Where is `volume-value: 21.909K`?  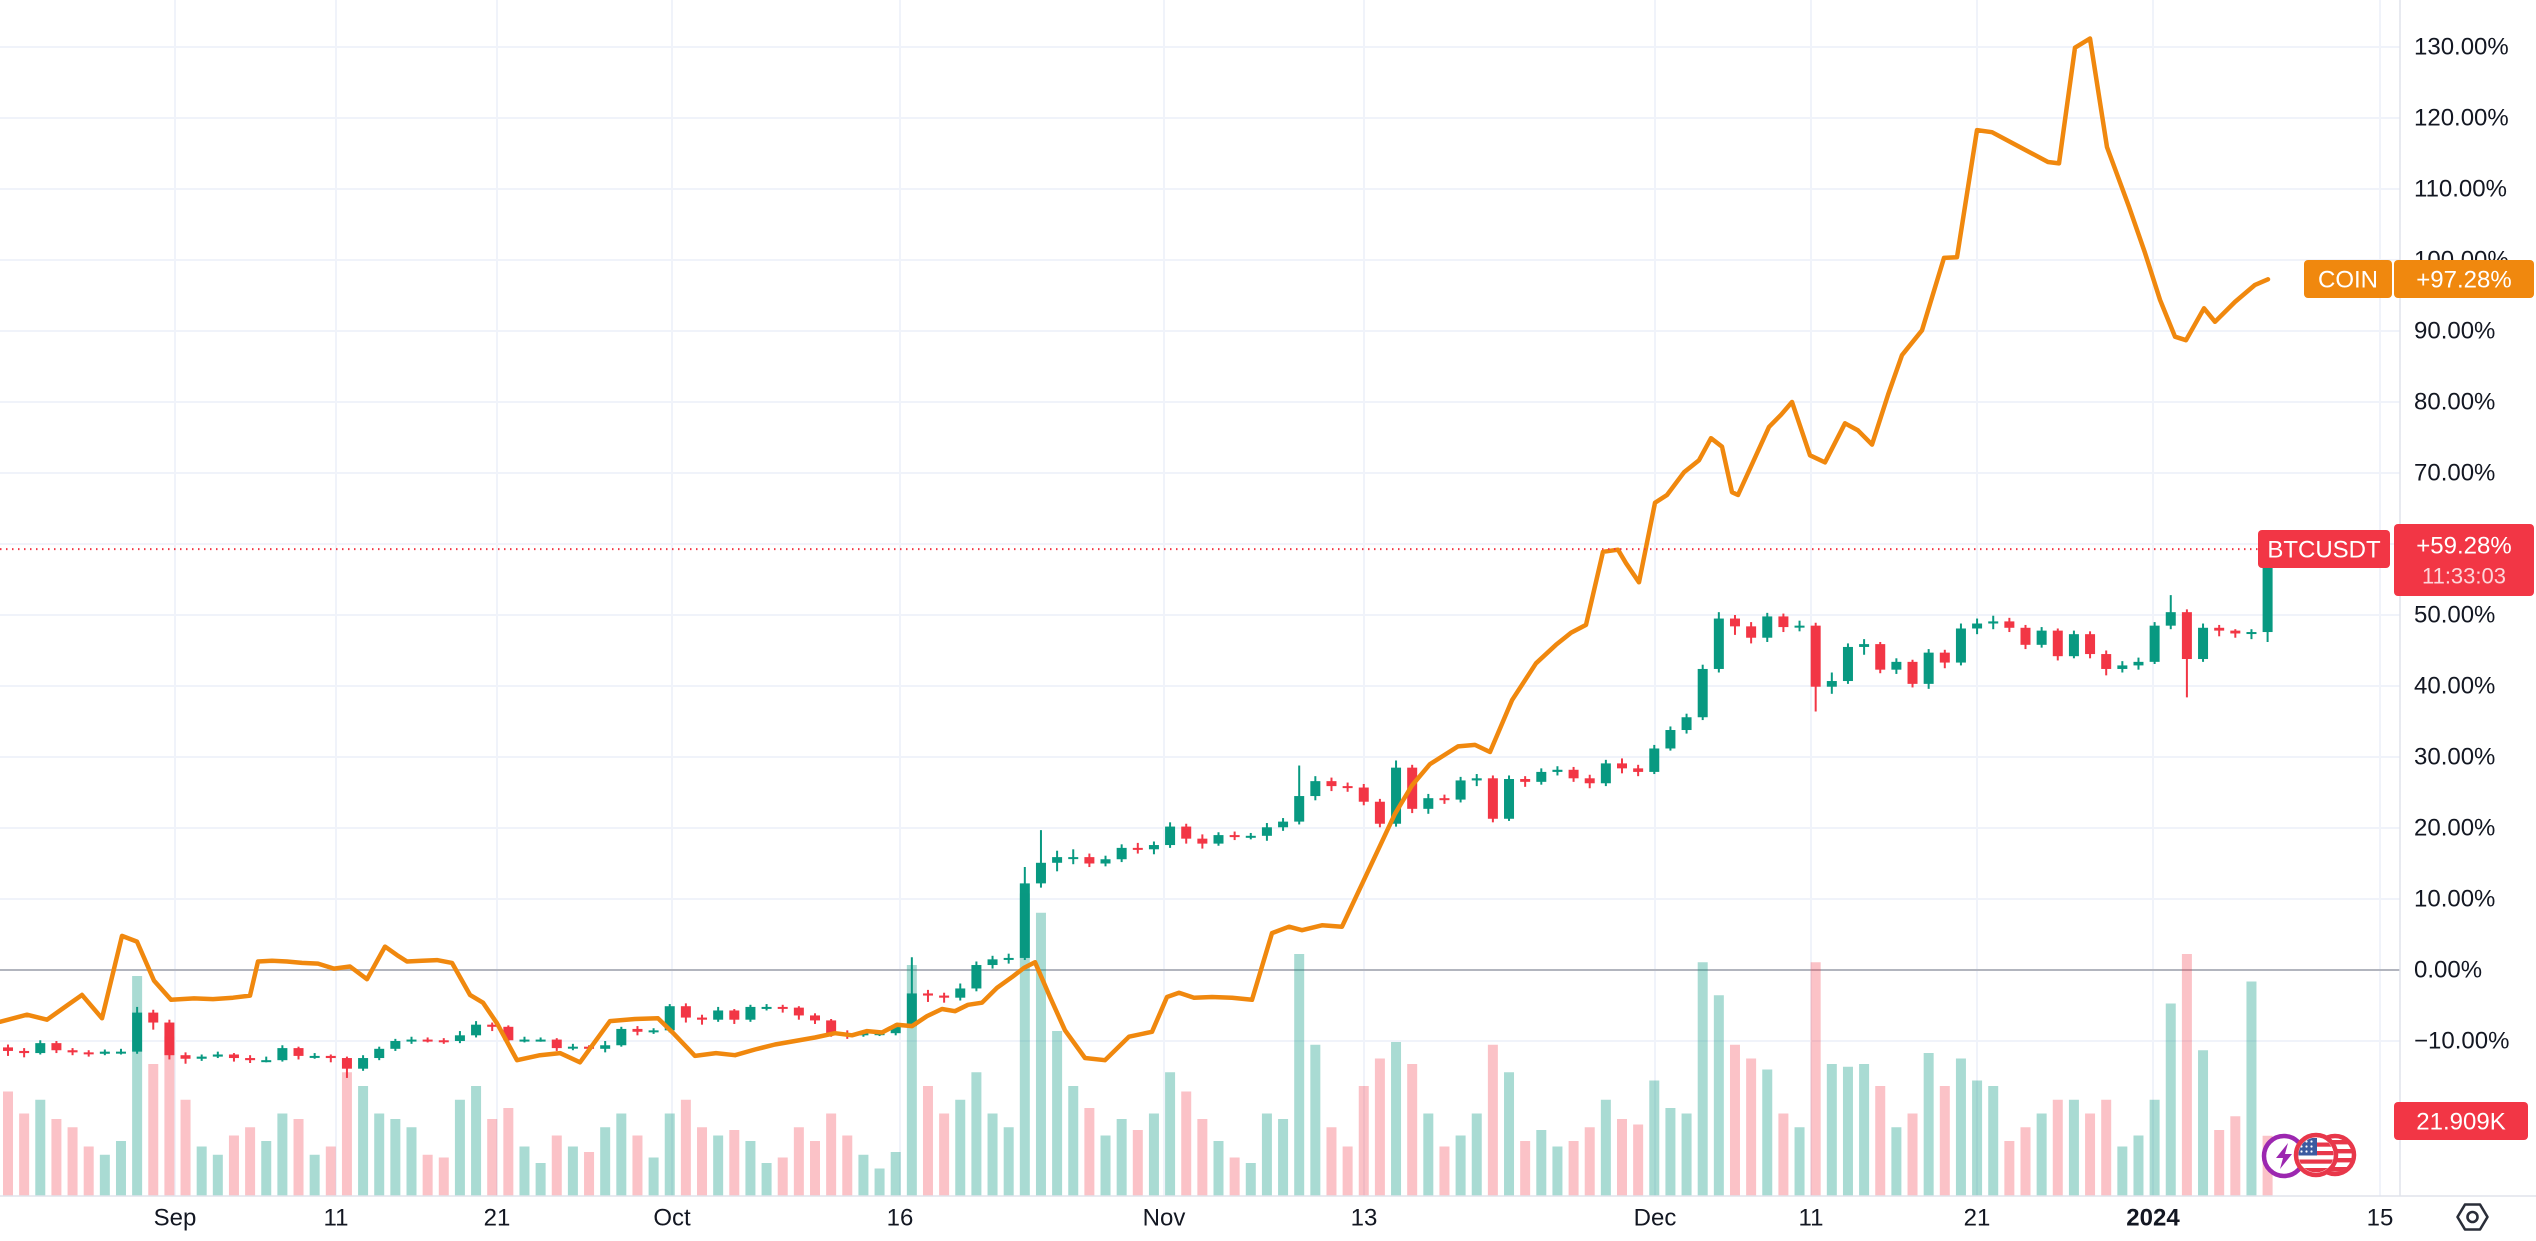 volume-value: 21.909K is located at coordinates (2460, 1122).